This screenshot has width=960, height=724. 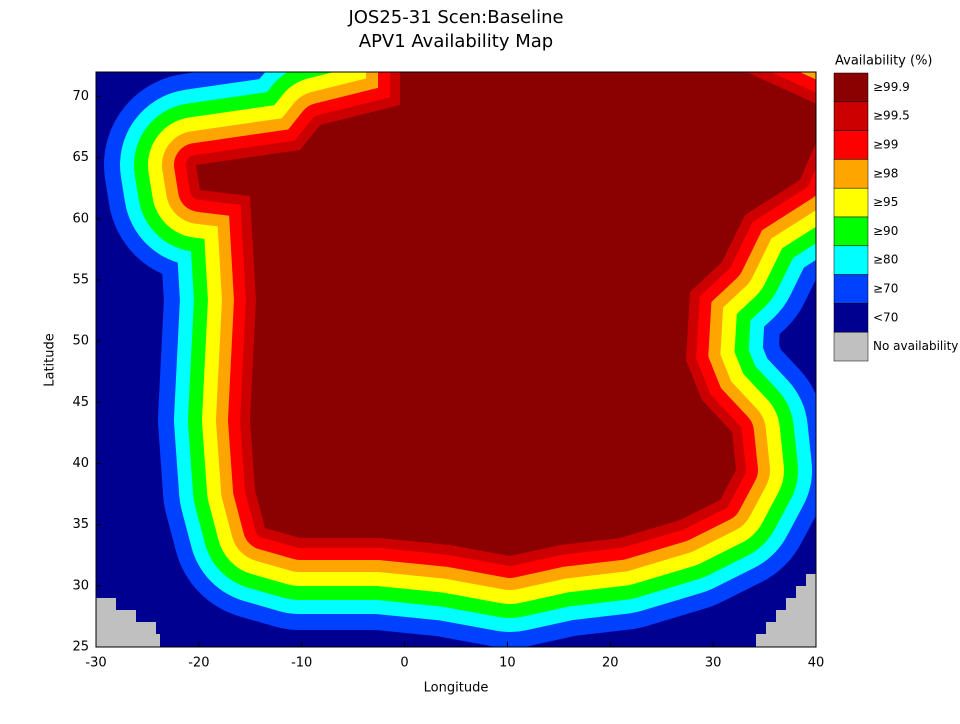 I want to click on x-tick-label: -10, so click(x=301, y=663).